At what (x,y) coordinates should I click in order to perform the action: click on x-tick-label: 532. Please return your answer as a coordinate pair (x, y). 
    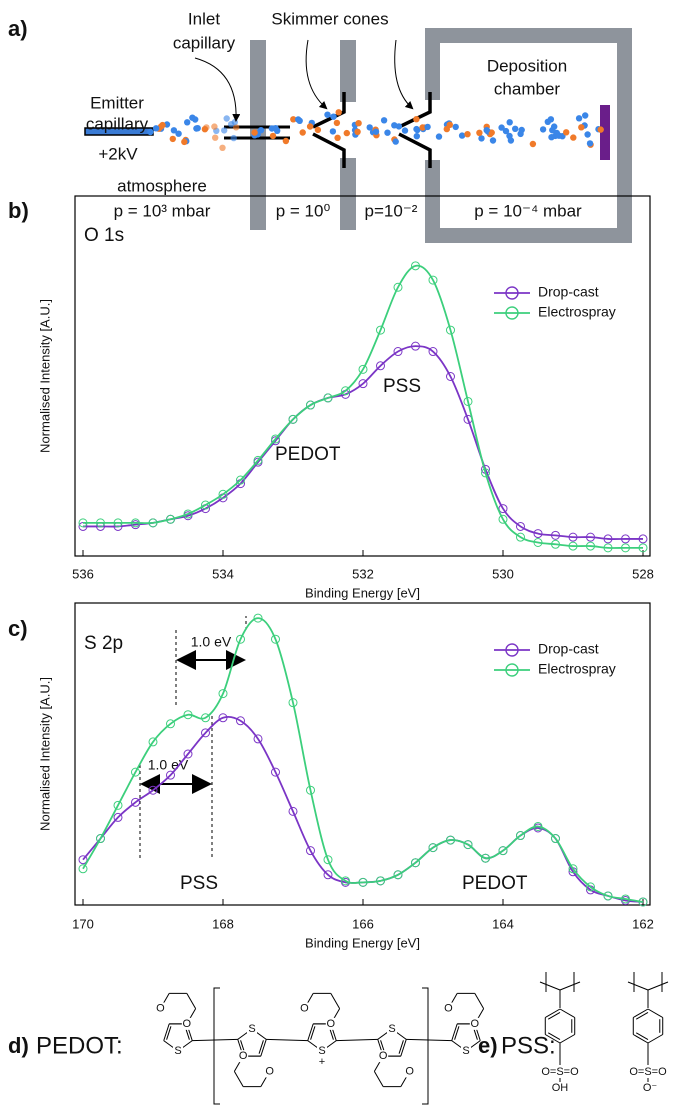
    Looking at the image, I should click on (363, 573).